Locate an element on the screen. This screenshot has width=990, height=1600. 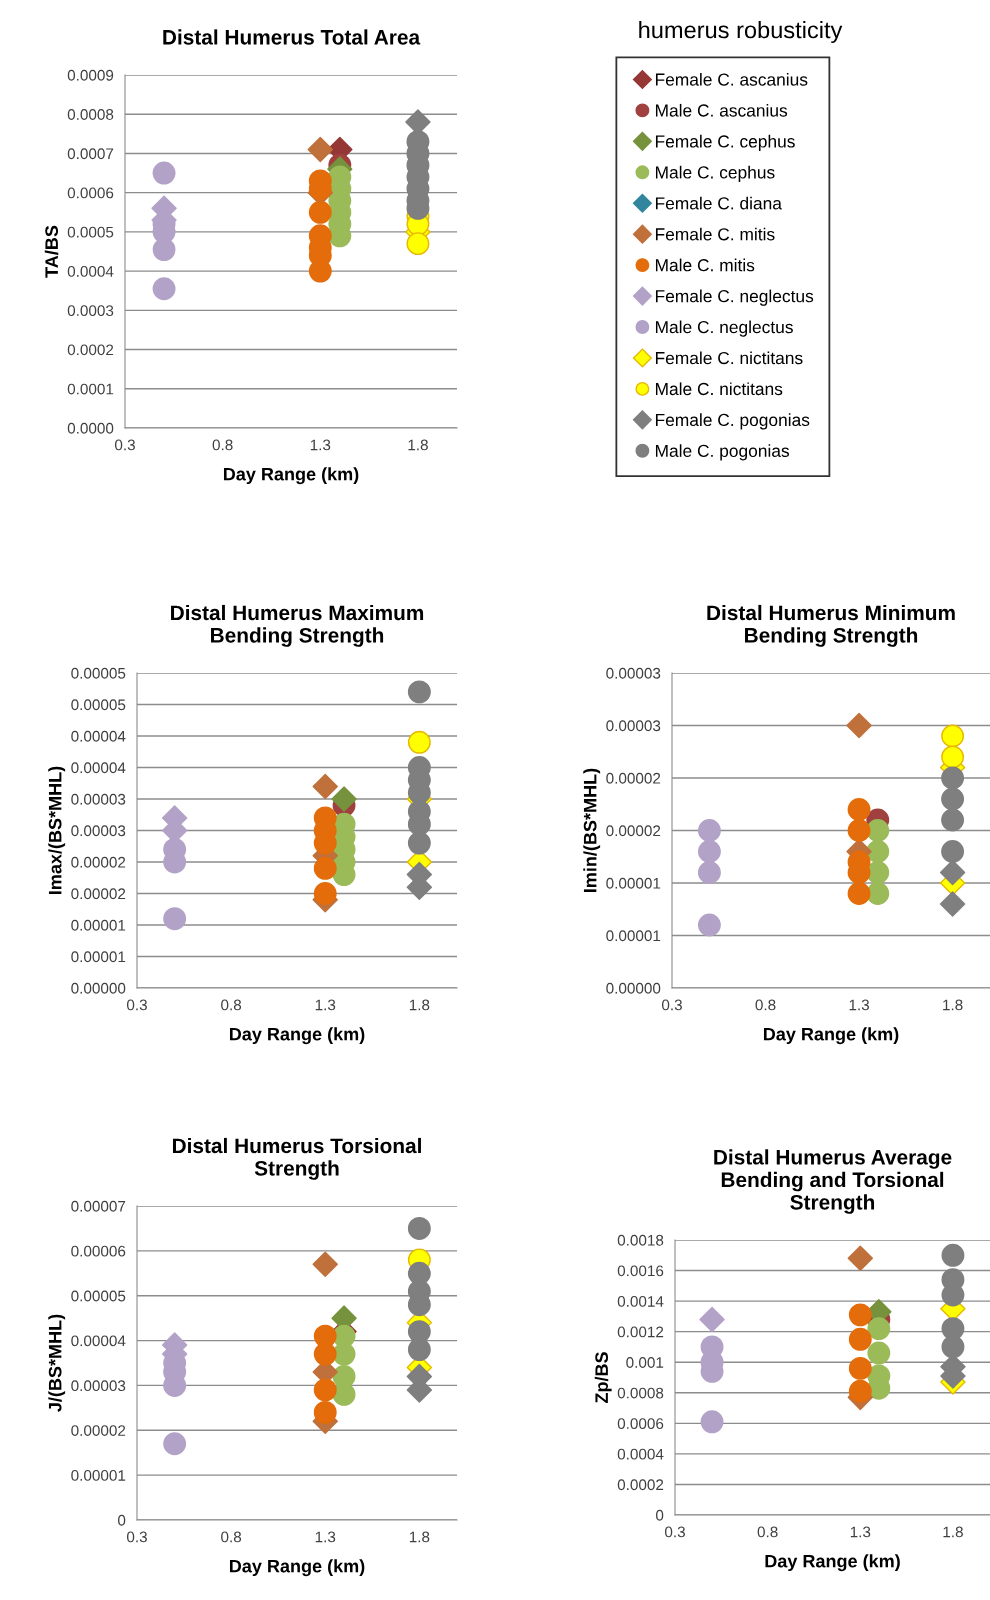
chart-title: Distal Humerus Total Area is located at coordinates (292, 37).